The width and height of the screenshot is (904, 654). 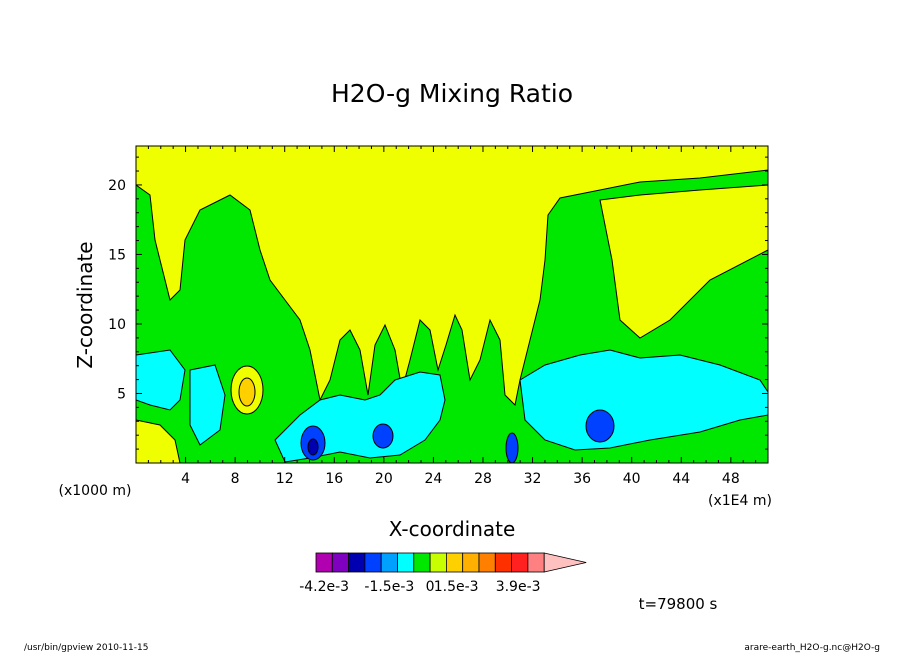 What do you see at coordinates (565, 562) in the screenshot?
I see `colorbar-extend-arrow` at bounding box center [565, 562].